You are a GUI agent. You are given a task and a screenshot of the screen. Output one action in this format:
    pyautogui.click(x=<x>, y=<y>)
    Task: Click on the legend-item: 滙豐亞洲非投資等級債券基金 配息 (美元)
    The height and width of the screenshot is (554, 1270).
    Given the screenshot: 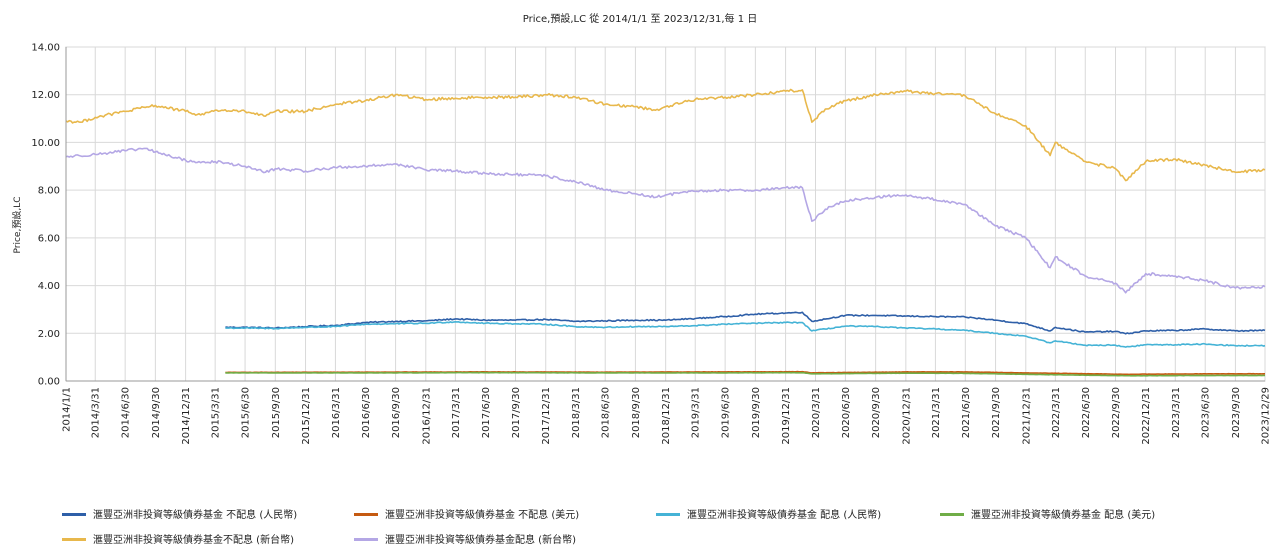 What is the action you would take?
    pyautogui.click(x=1047, y=514)
    